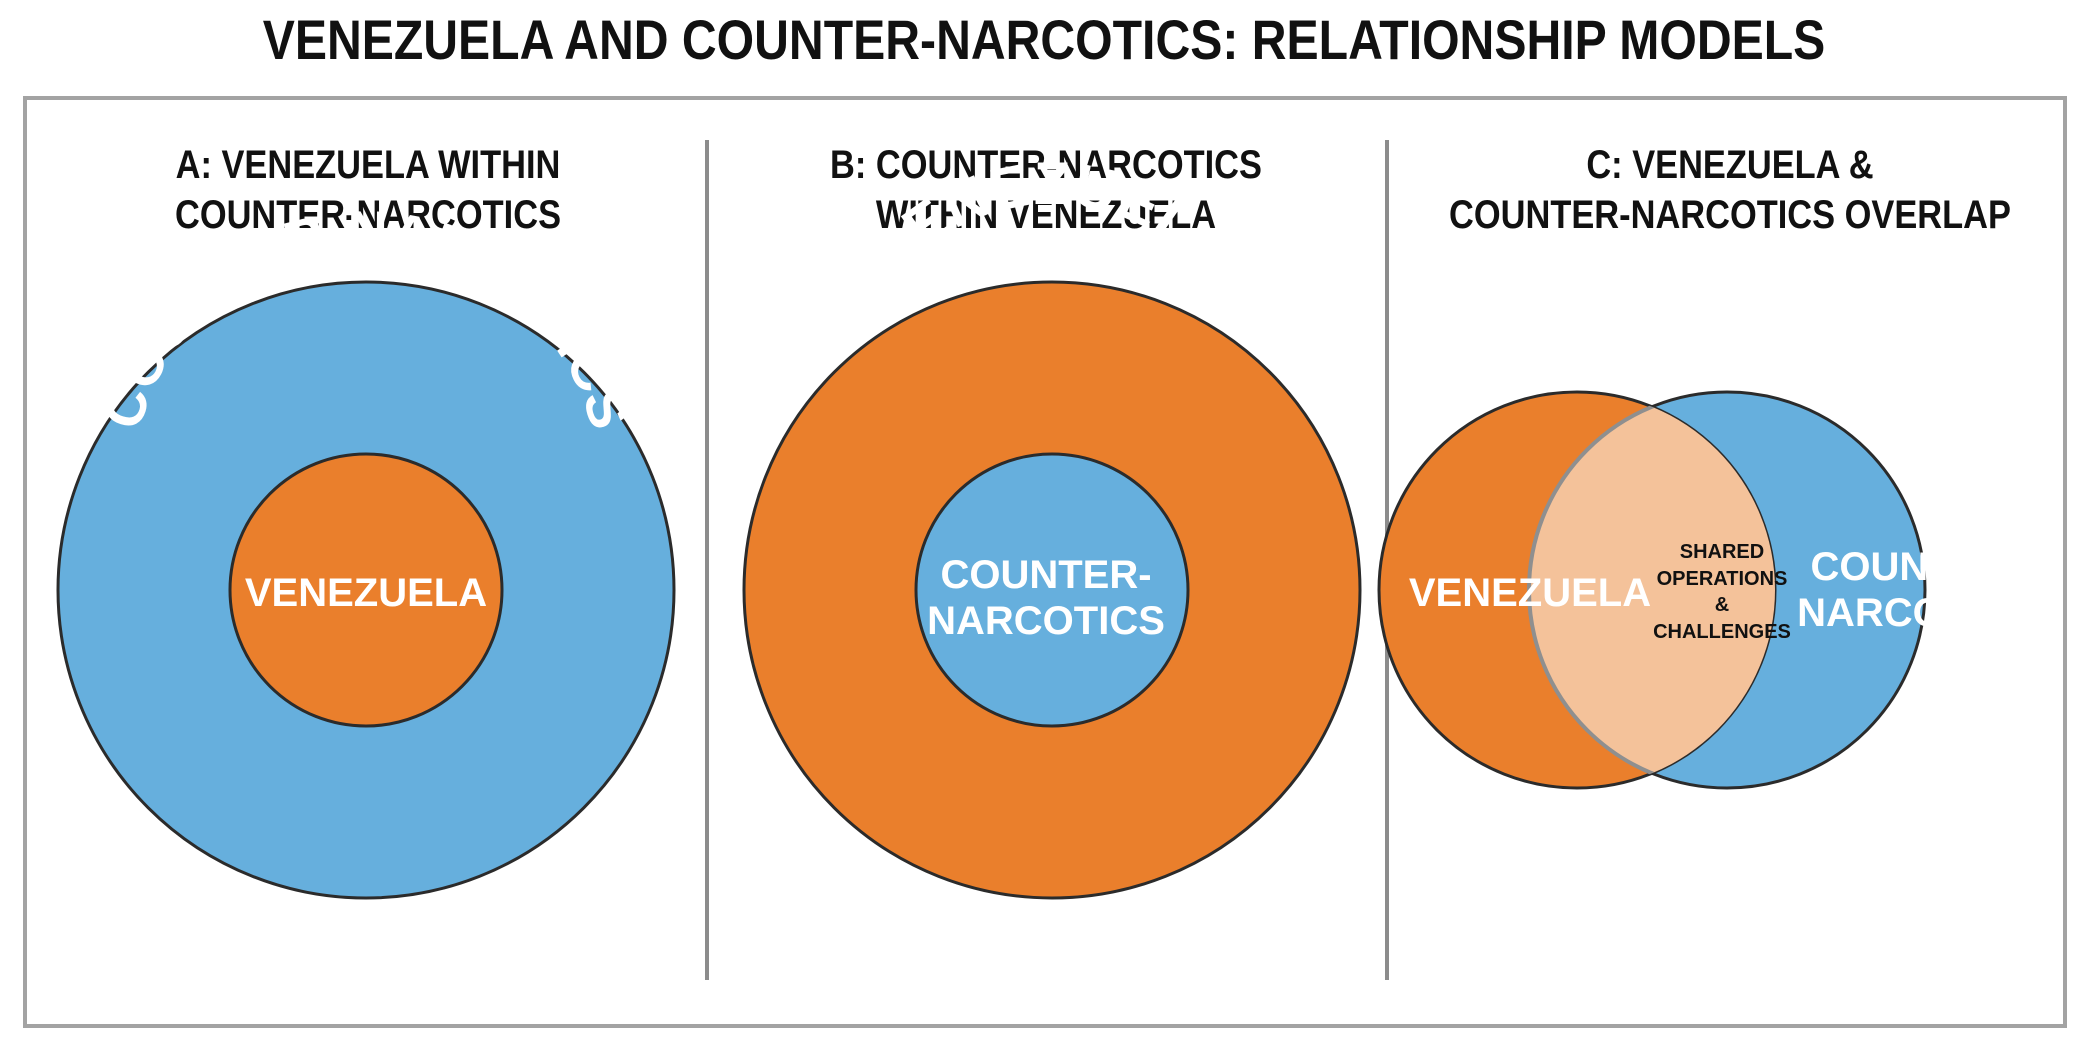 The image size is (2088, 1044). What do you see at coordinates (1916, 613) in the screenshot?
I see `counter-narcotics-circle-label-line-2: NARCOTICS` at bounding box center [1916, 613].